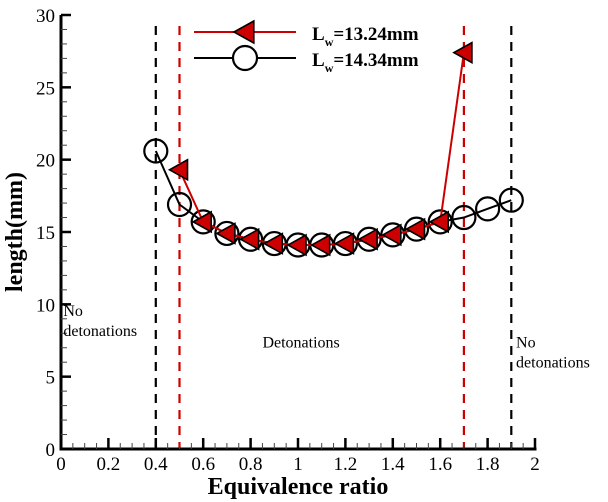 This screenshot has width=608, height=502. I want to click on annotations: No detonations Detonations No detonations, so click(326, 337).